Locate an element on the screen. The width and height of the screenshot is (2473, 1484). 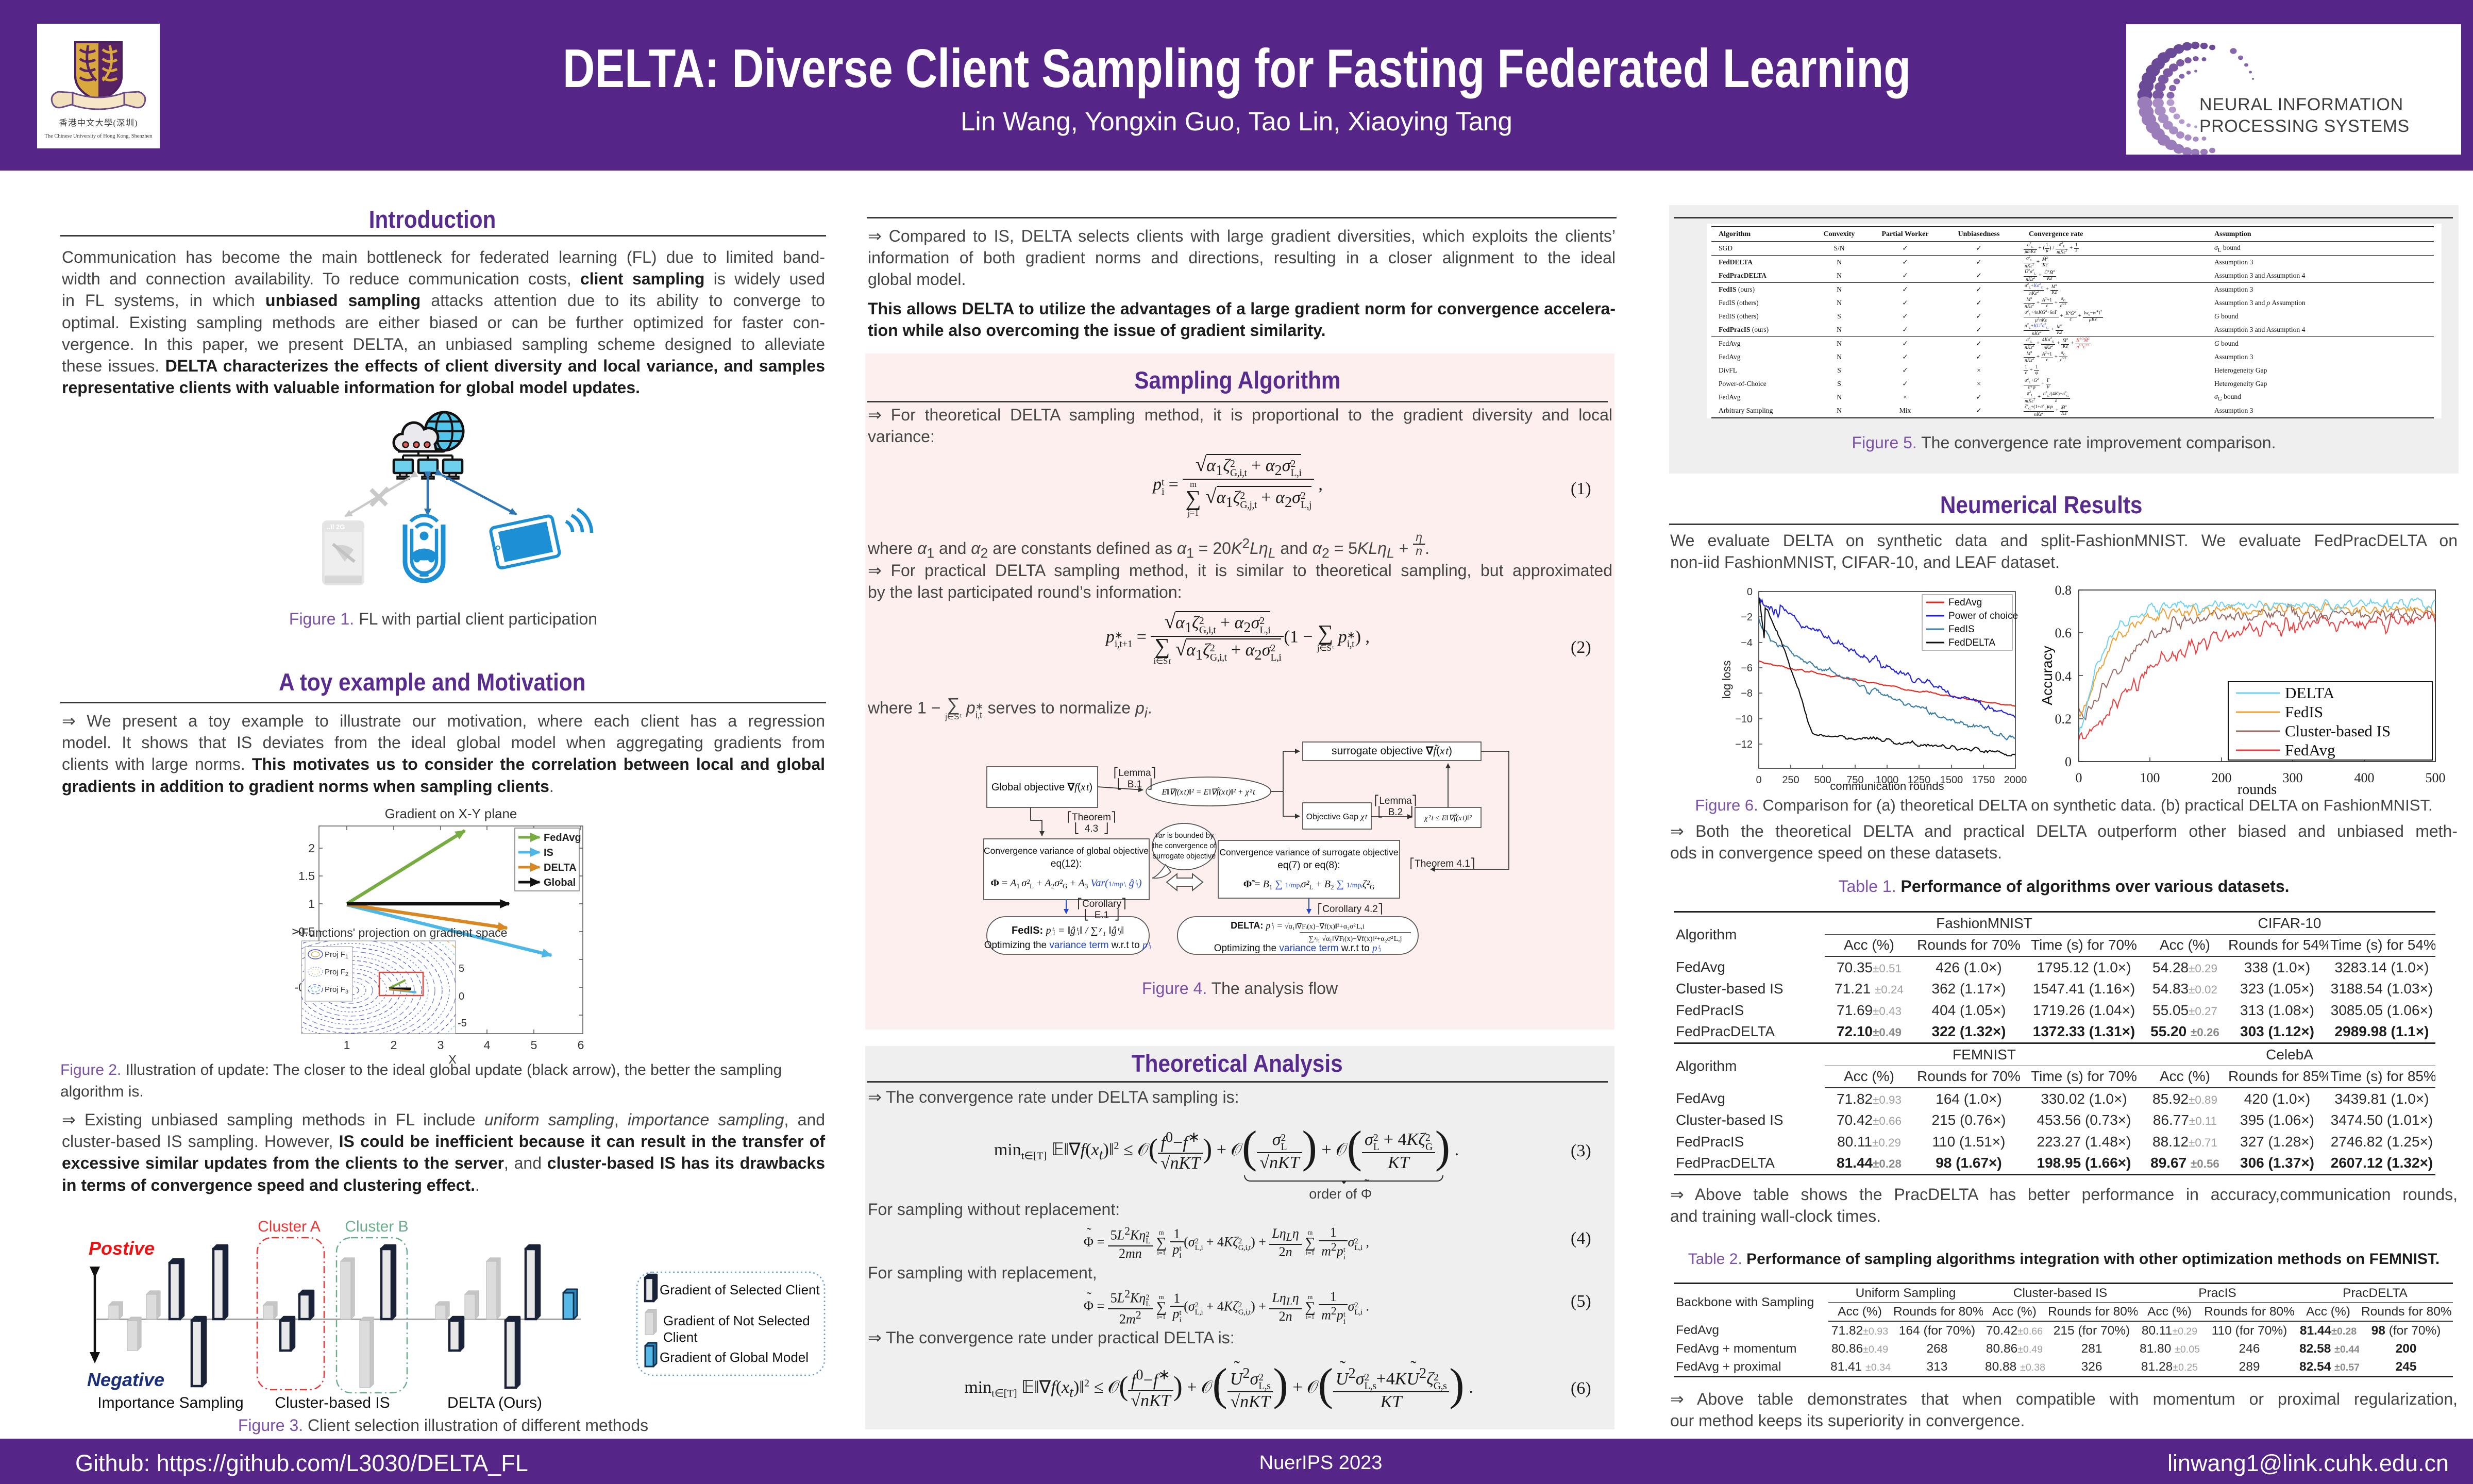
svg-text: rounds is located at coordinates (2257, 790).